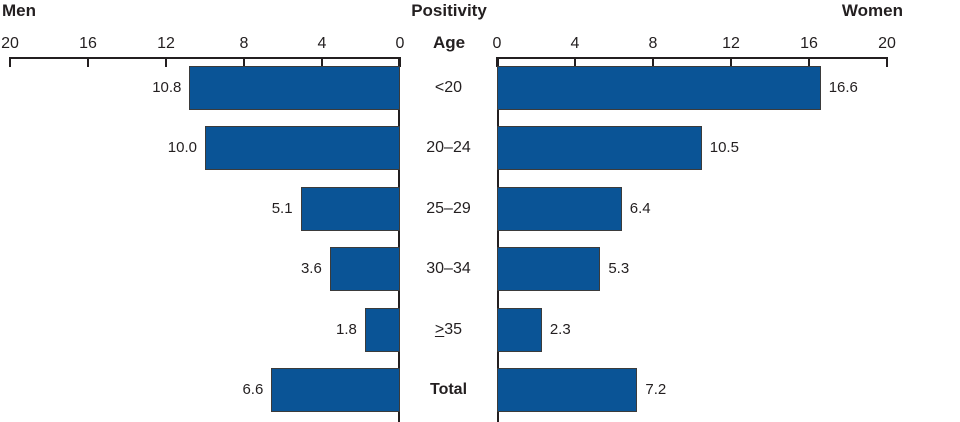 This screenshot has height=422, width=960. Describe the element at coordinates (182, 147) in the screenshot. I see `bar-value-men-1: 10.0` at that location.